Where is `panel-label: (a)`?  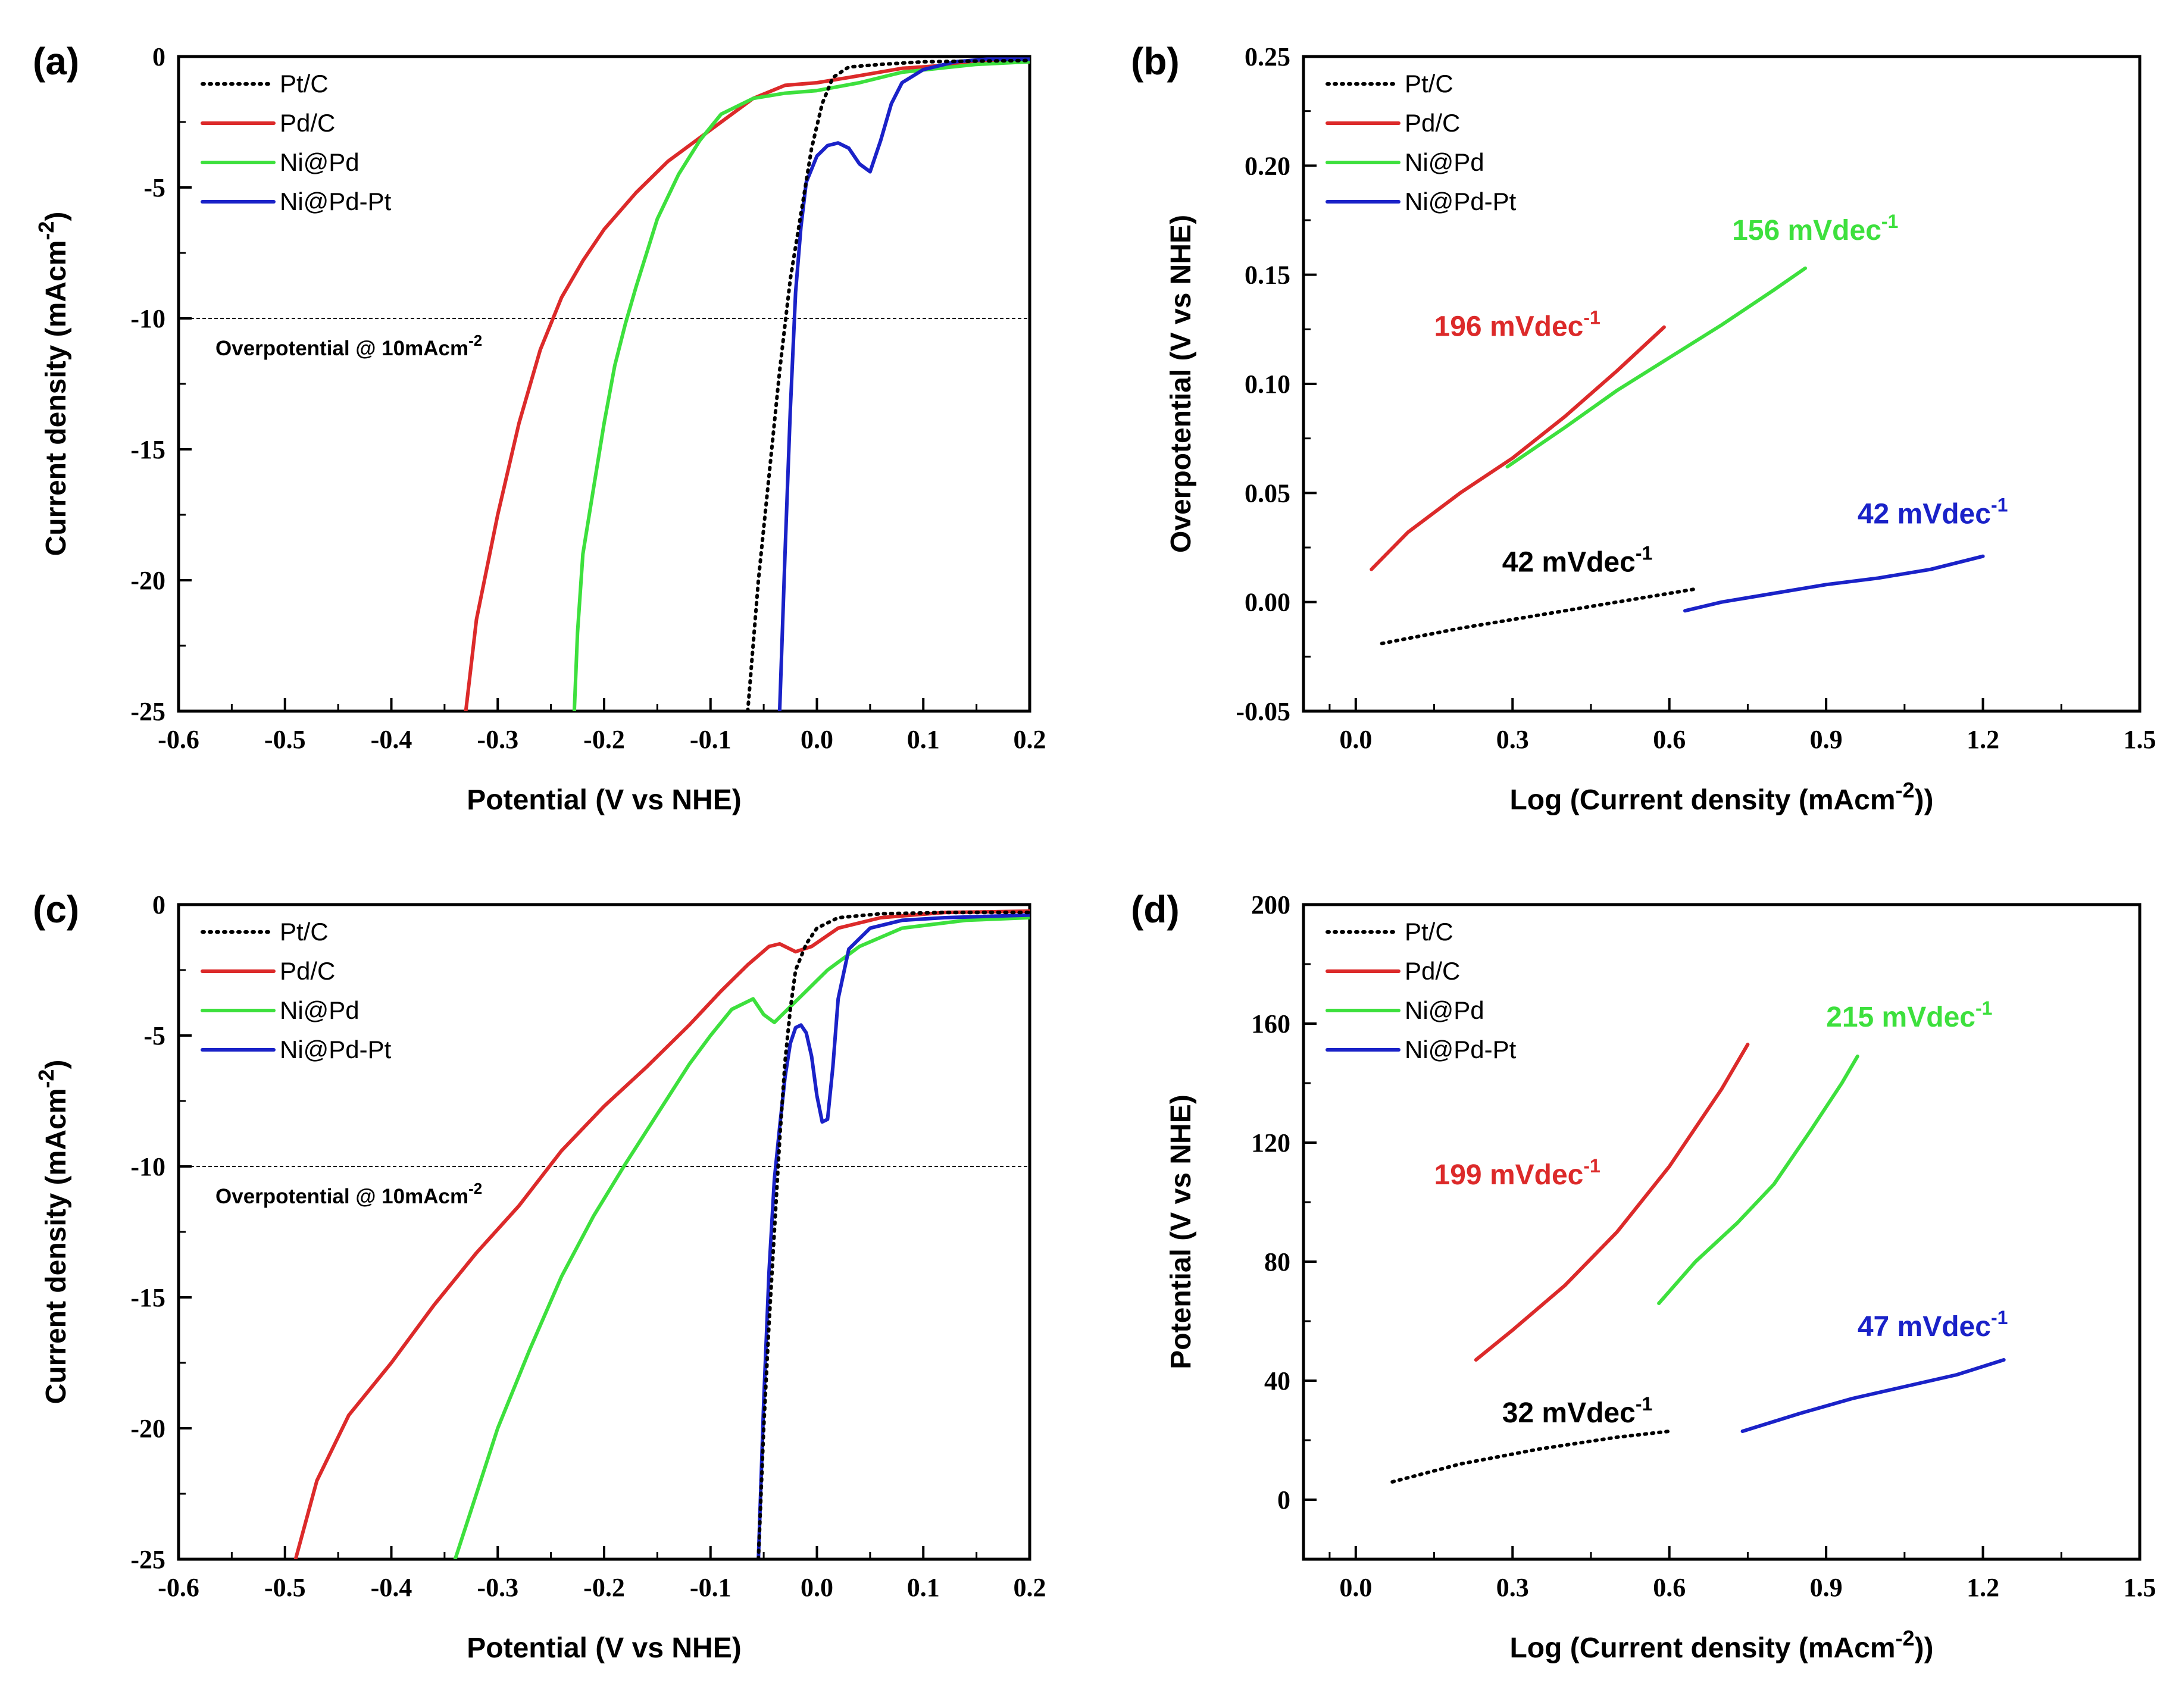 panel-label: (a) is located at coordinates (56, 61).